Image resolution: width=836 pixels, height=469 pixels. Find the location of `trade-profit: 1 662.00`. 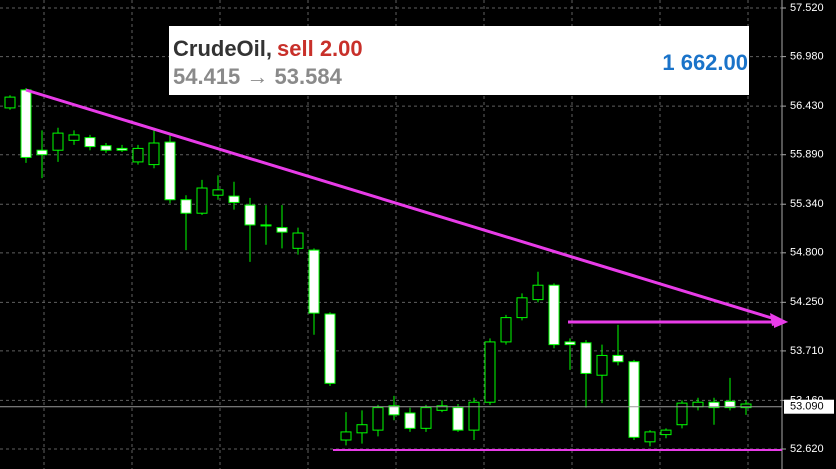

trade-profit: 1 662.00 is located at coordinates (705, 62).